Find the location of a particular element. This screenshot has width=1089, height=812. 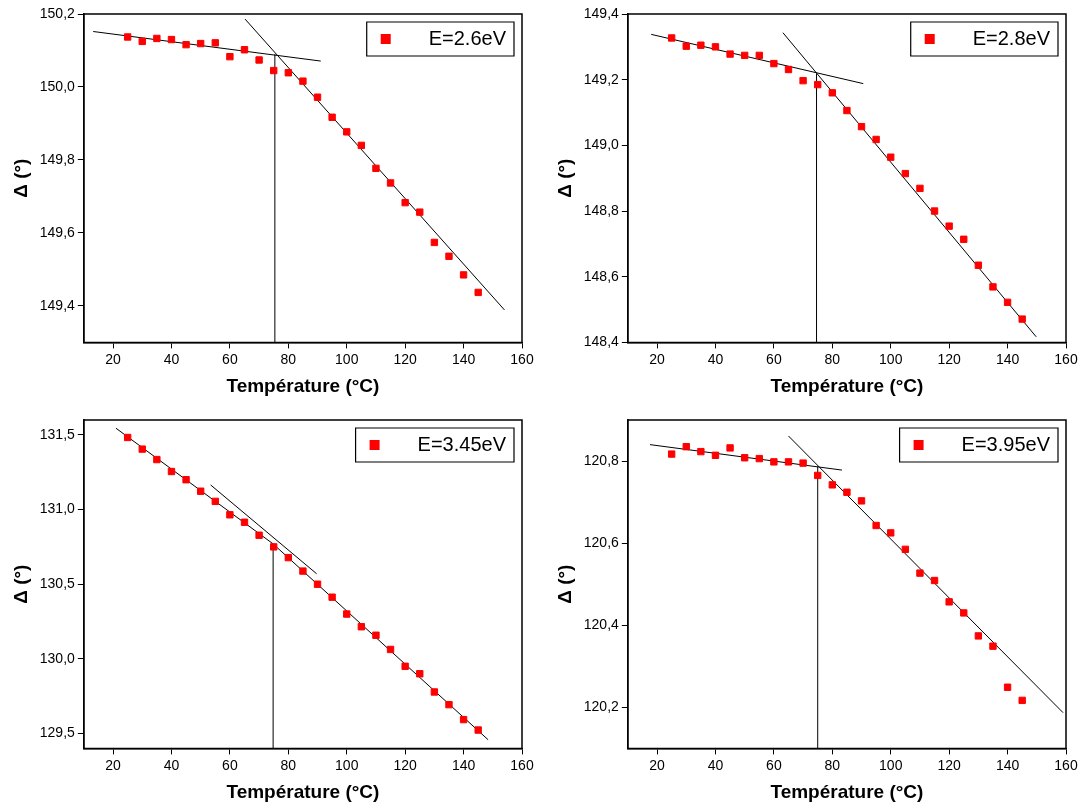

y-tick-label: 120,6 is located at coordinates (601, 542).